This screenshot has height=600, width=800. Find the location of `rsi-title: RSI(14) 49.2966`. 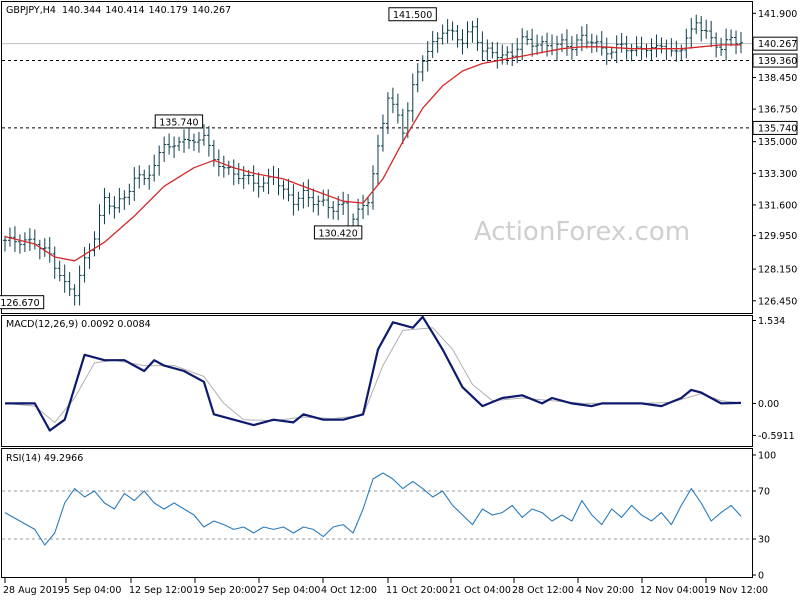

rsi-title: RSI(14) 49.2966 is located at coordinates (44, 458).